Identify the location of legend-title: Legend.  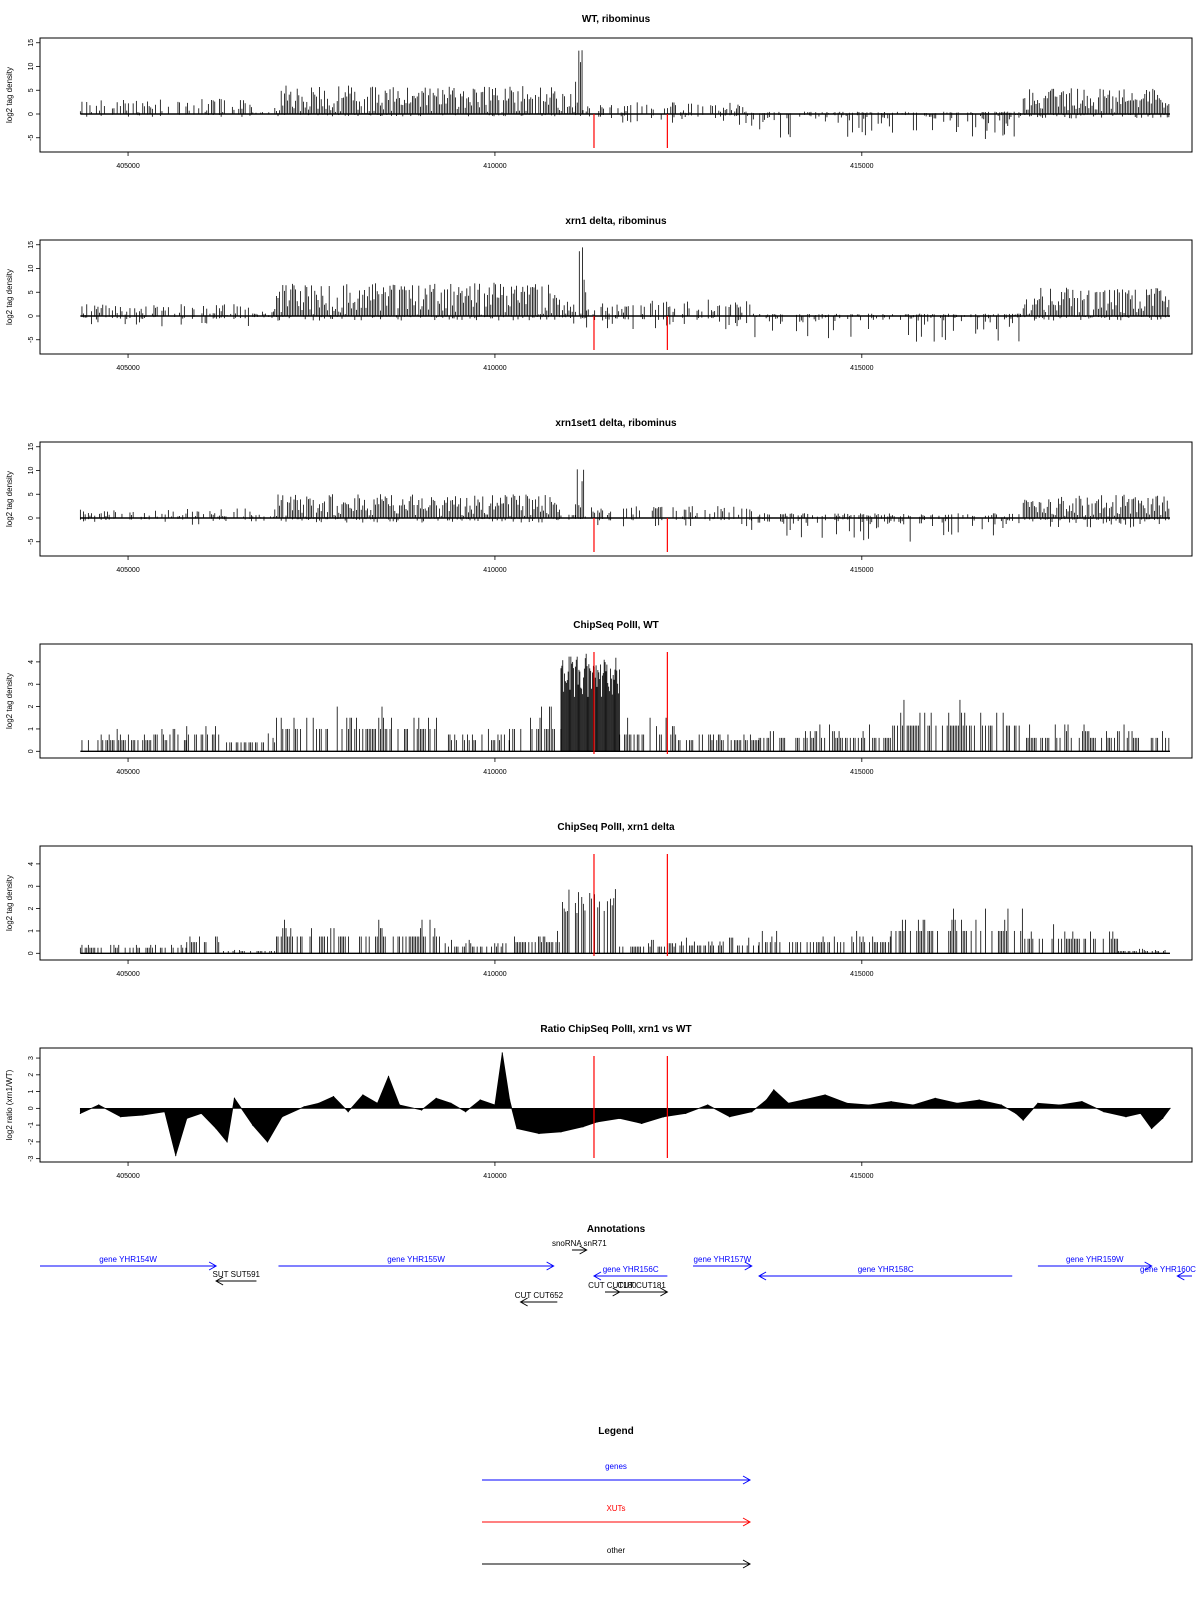
(616, 1431).